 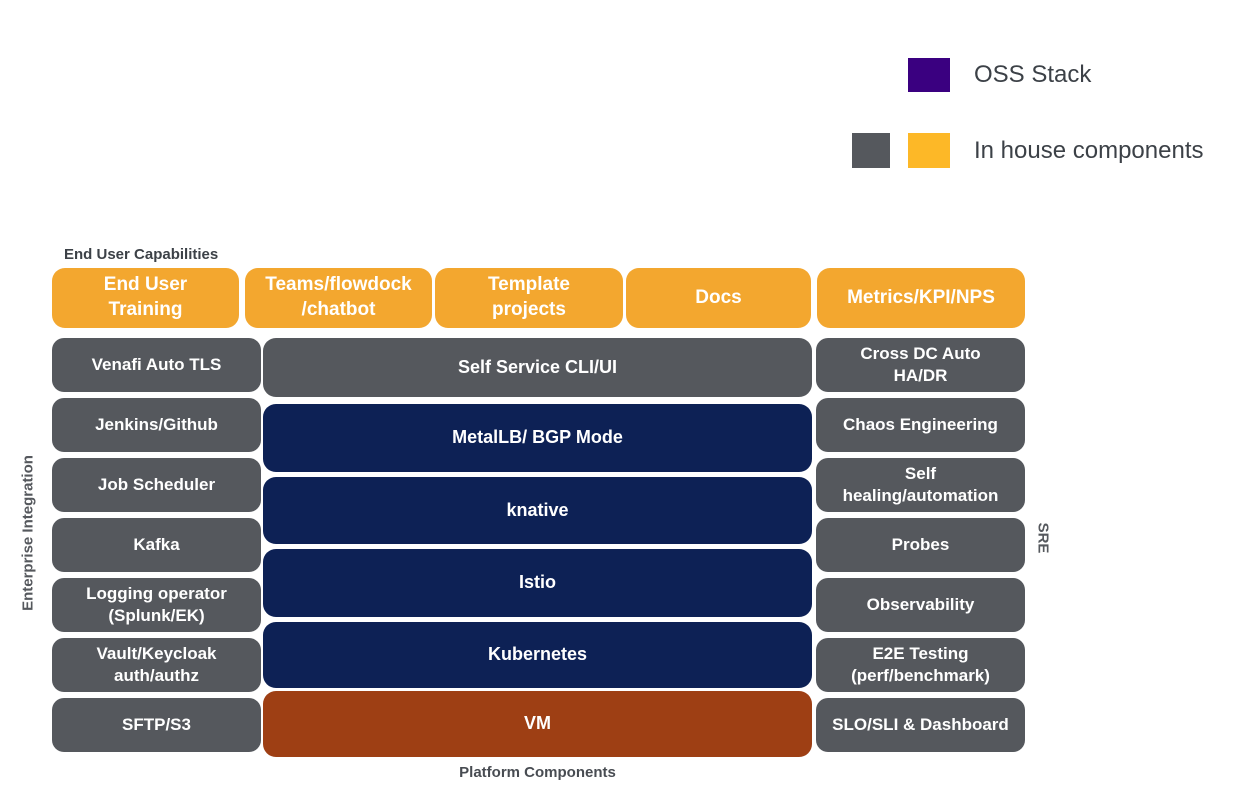 I want to click on box-cross-dc-auto-ha-dr: Cross DC Auto HA/DR, so click(x=920, y=365).